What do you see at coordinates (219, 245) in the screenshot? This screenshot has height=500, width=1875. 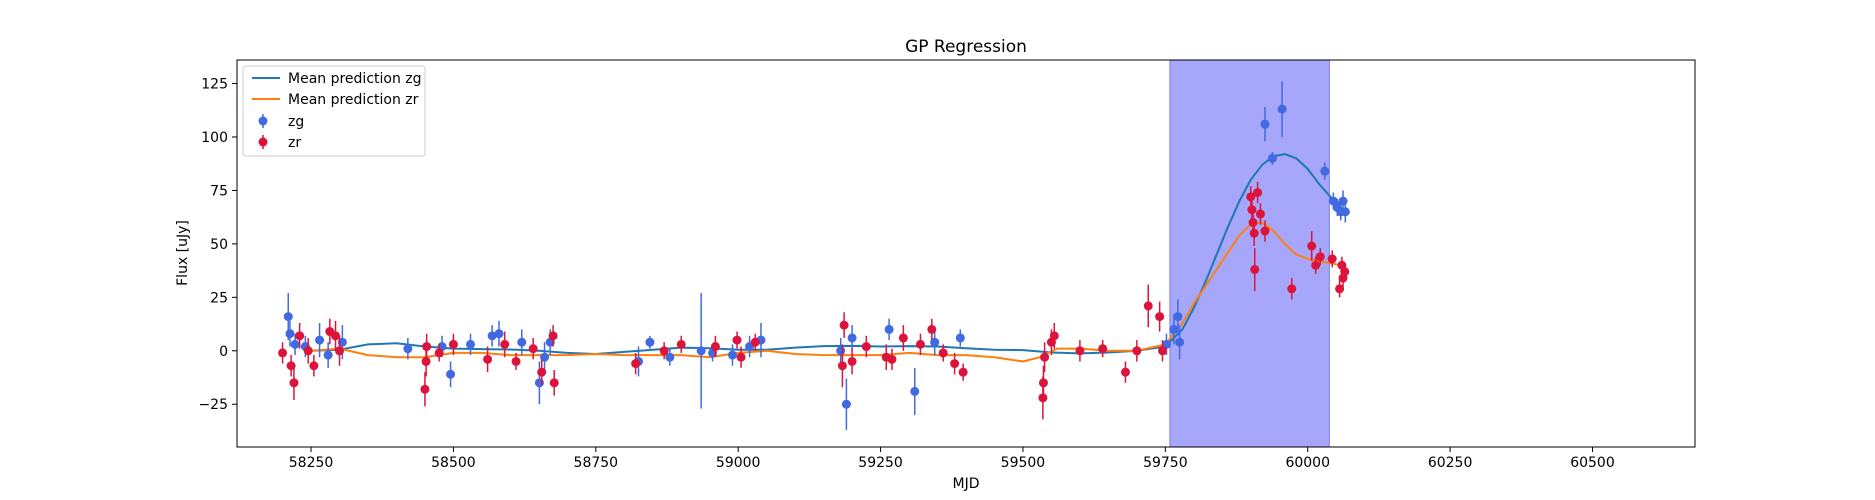 I see `y-tick-label: 50` at bounding box center [219, 245].